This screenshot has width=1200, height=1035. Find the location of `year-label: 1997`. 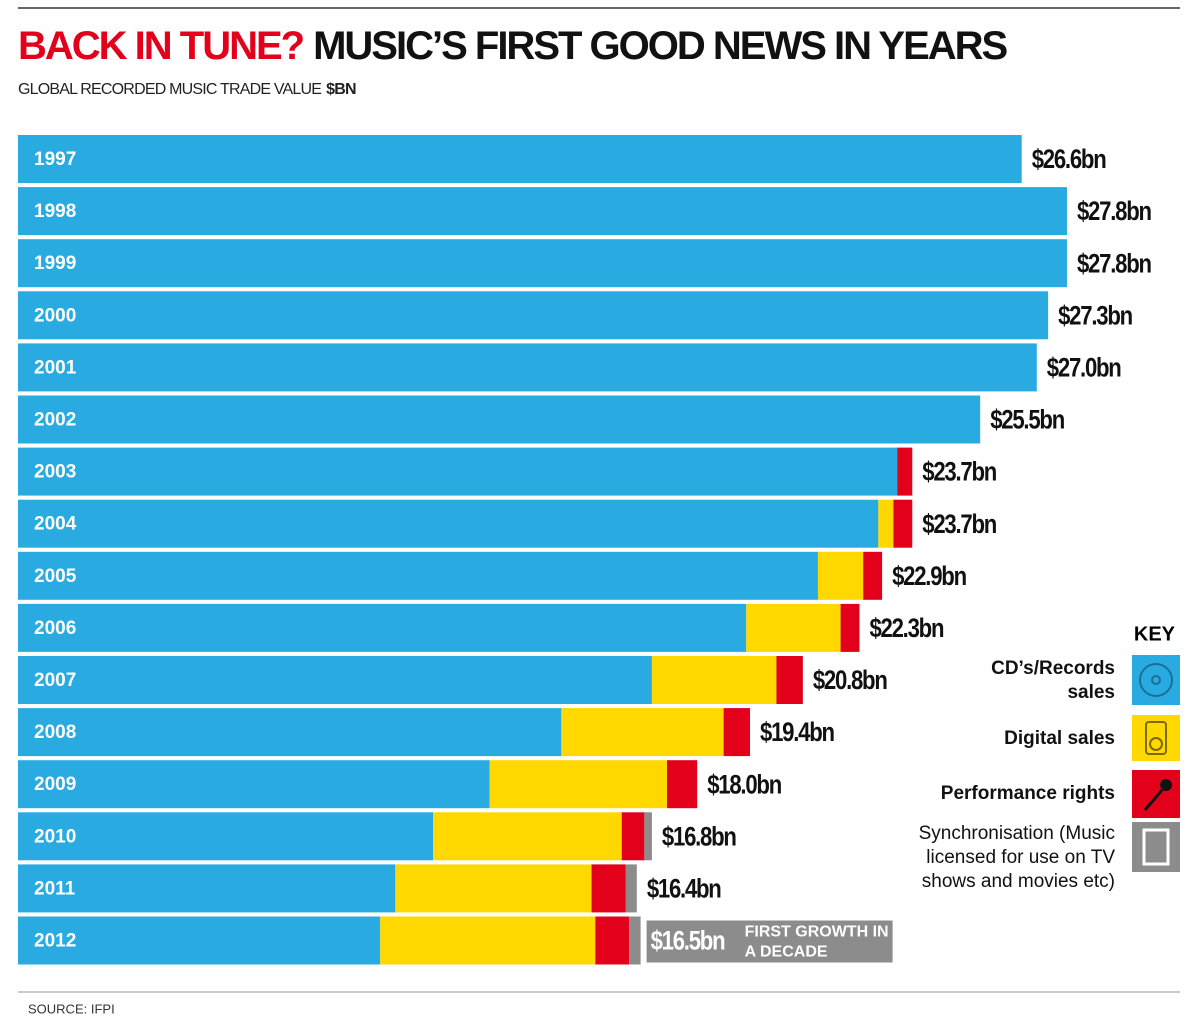

year-label: 1997 is located at coordinates (55, 159).